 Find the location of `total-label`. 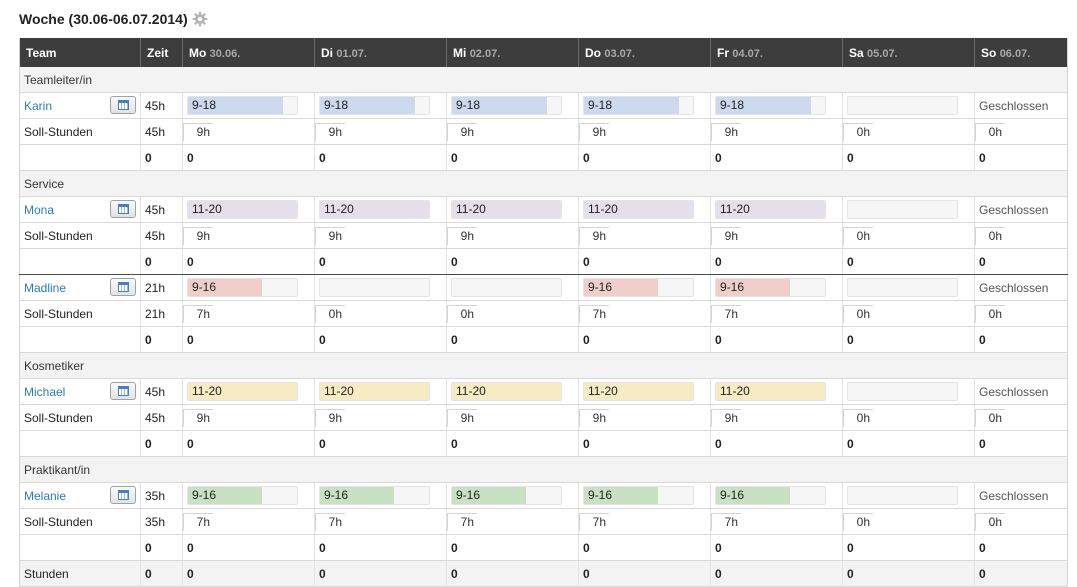

total-label is located at coordinates (80, 547).